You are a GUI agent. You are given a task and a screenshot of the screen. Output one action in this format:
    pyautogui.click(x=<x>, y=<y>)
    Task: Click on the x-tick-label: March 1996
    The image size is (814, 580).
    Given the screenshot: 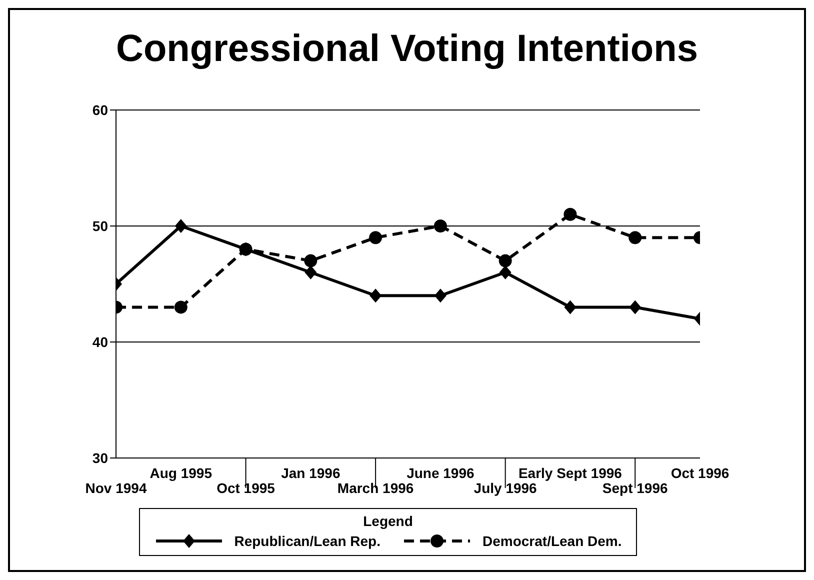 What is the action you would take?
    pyautogui.click(x=375, y=488)
    